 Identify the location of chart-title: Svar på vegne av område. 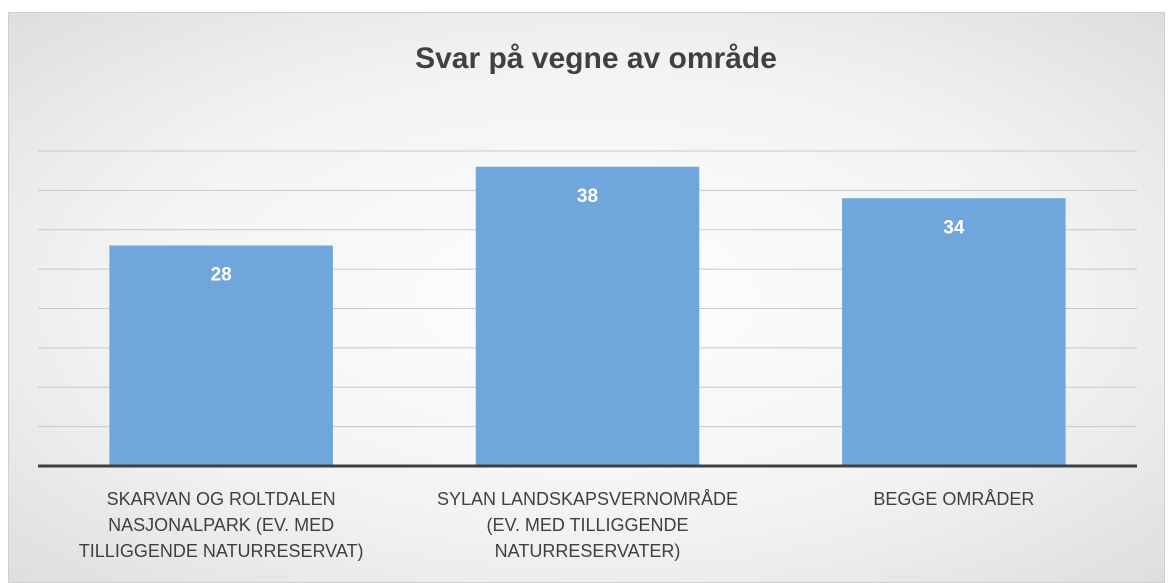
(596, 58).